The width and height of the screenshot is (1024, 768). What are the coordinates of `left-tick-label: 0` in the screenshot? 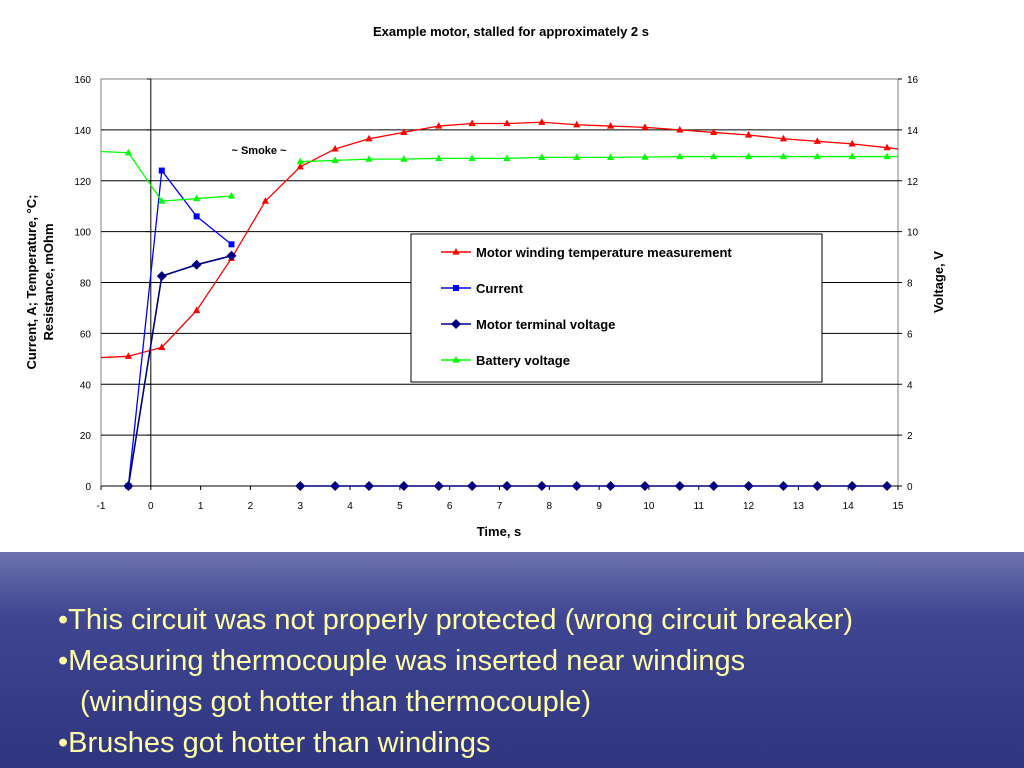 It's located at (88, 487).